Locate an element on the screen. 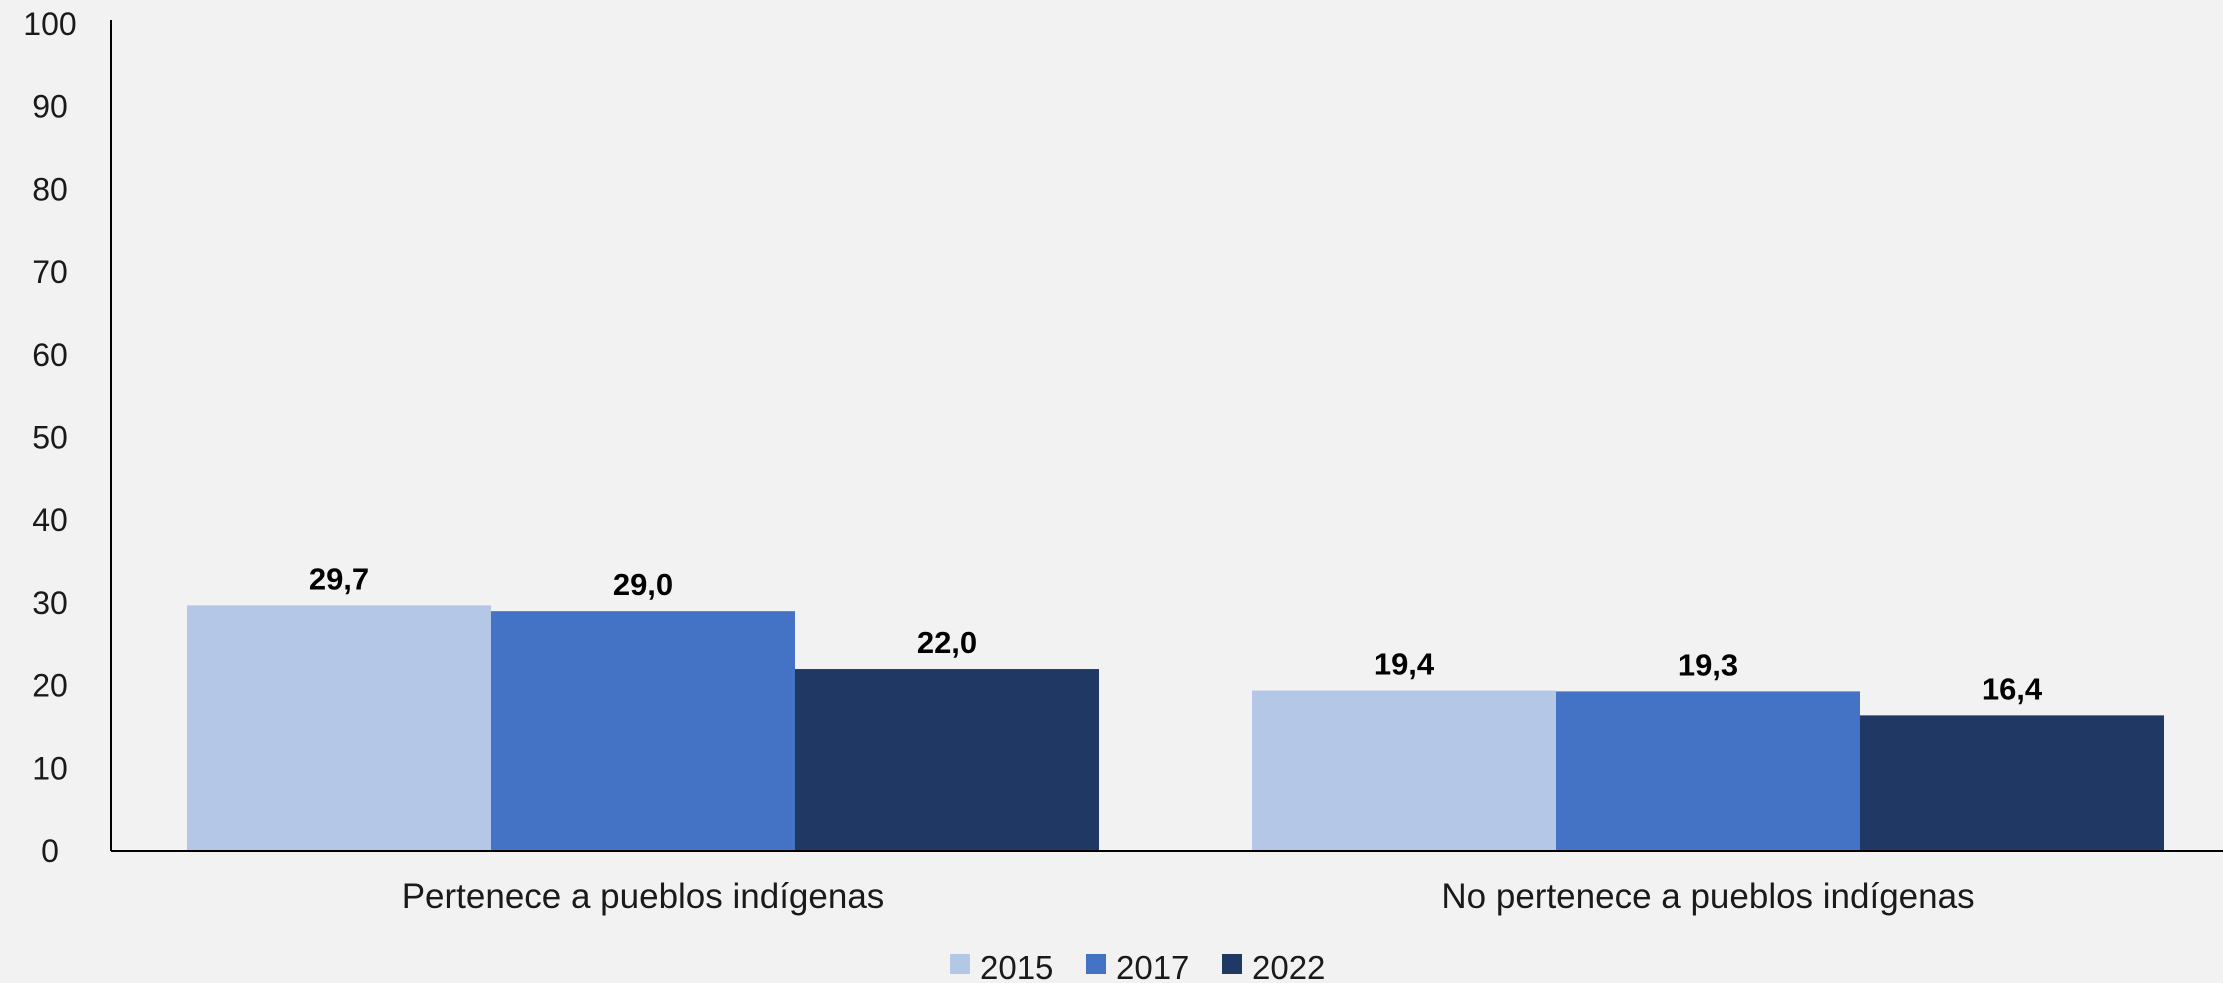 The width and height of the screenshot is (2223, 983). y-tick-label: 60 is located at coordinates (50, 355).